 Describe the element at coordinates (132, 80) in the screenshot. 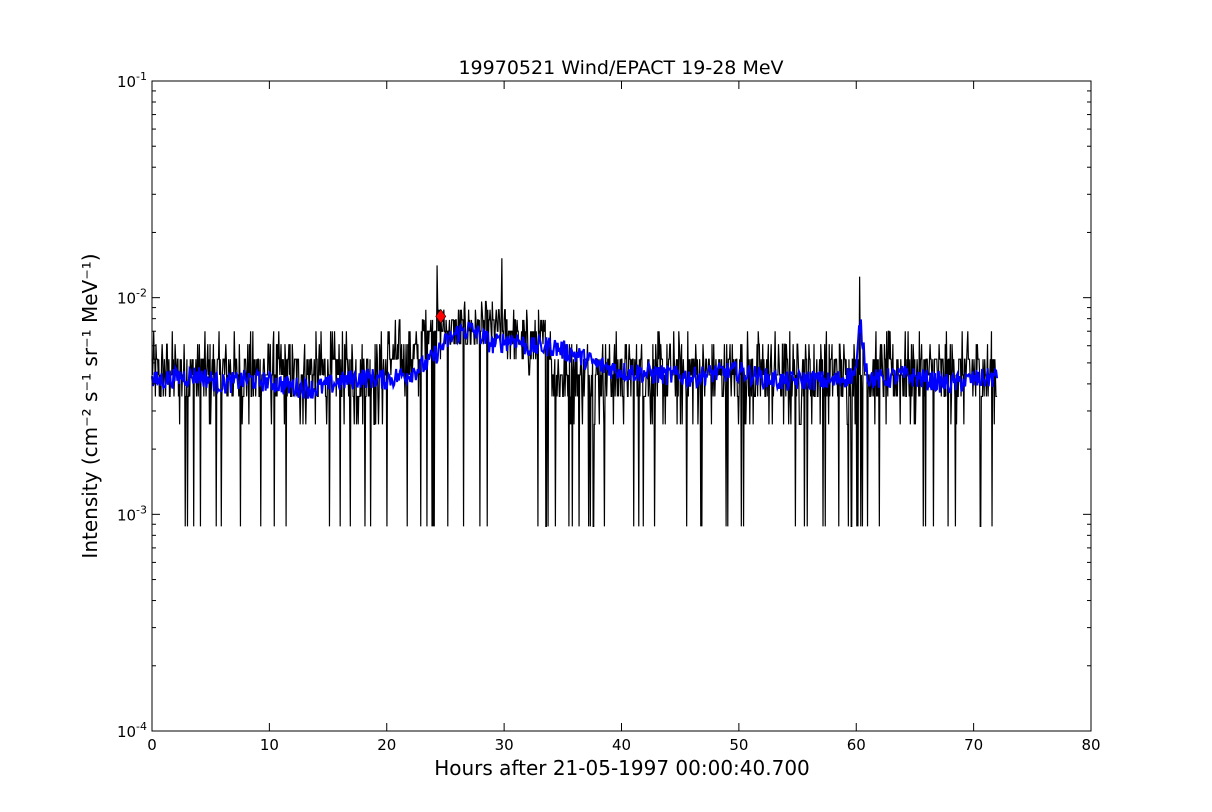

I see `y-tick-label: 10⁻¹` at that location.